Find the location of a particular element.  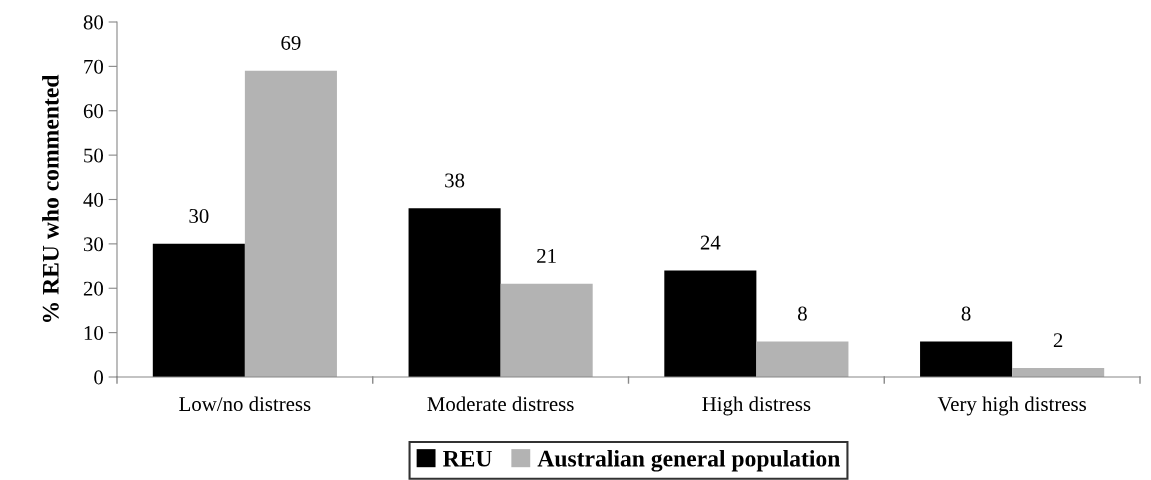

y-tick-label: 60 is located at coordinates (93, 111).